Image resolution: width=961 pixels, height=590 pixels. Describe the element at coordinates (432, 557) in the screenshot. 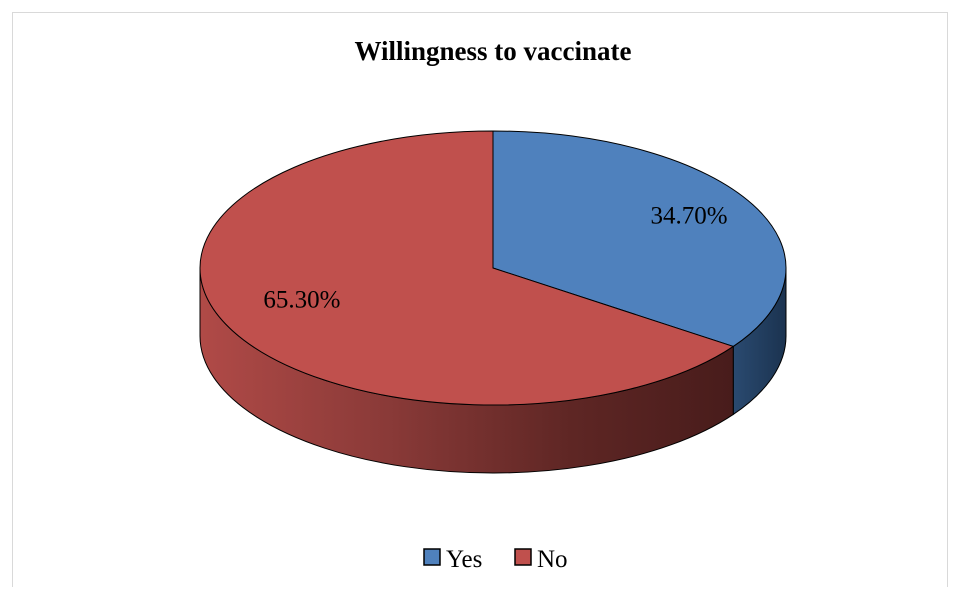

I see `legend-swatch-yes` at that location.